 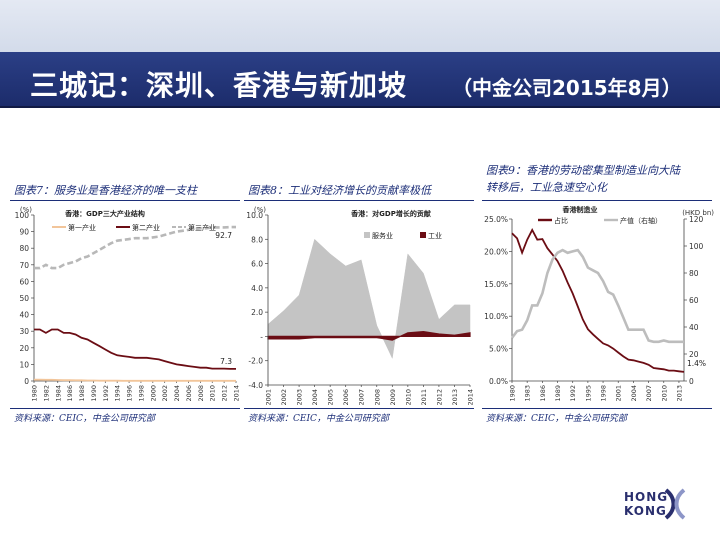 What do you see at coordinates (141, 393) in the screenshot?
I see `chart1-x-tick-label: 1998` at bounding box center [141, 393].